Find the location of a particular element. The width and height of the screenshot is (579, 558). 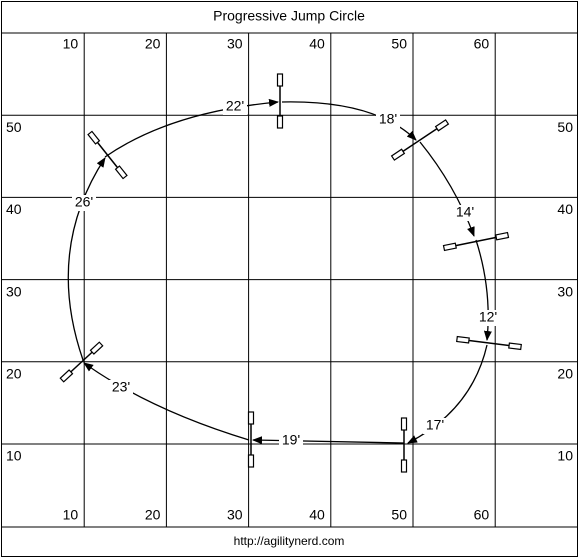

distance-label: 18' is located at coordinates (388, 119).